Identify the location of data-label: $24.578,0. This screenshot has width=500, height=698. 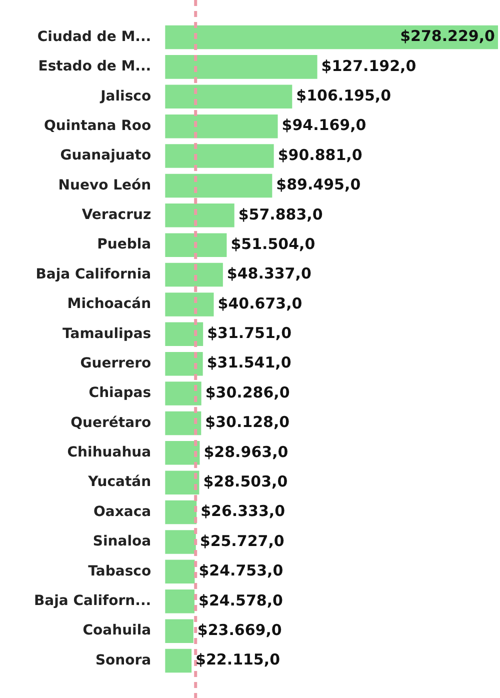
(240, 600).